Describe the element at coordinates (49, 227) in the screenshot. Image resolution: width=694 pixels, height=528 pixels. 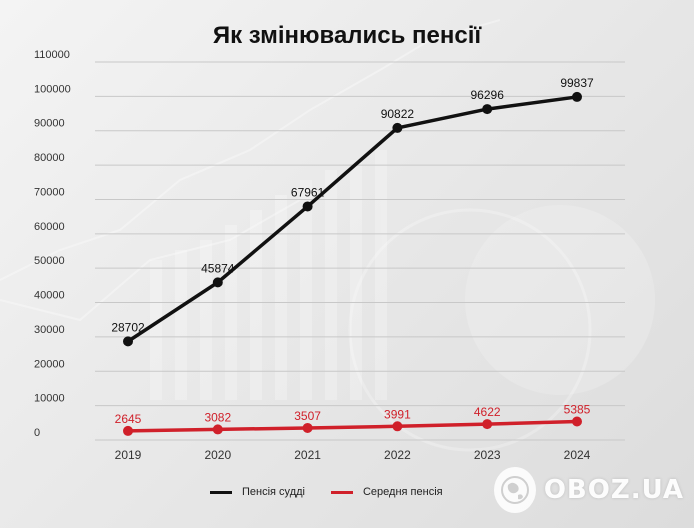
I see `y-tick-label: 60000` at that location.